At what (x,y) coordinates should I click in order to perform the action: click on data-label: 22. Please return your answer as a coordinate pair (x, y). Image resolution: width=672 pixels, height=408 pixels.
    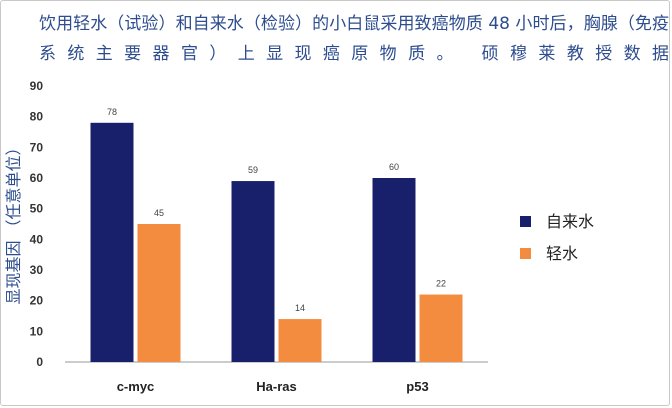
    Looking at the image, I should click on (441, 284).